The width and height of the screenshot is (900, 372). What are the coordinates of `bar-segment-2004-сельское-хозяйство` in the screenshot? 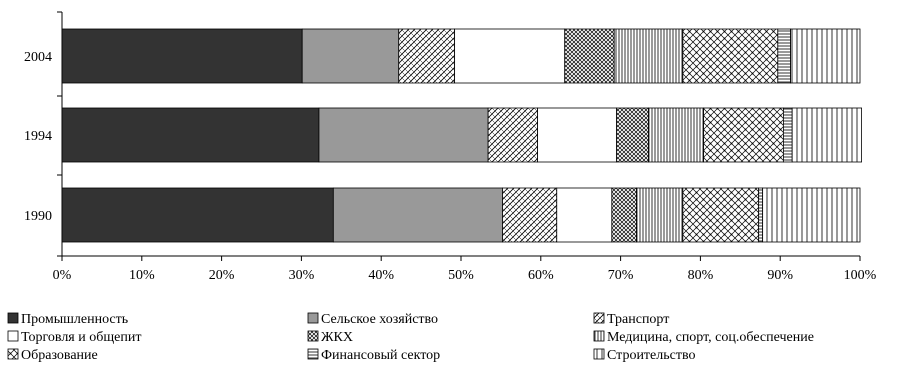 It's located at (350, 56).